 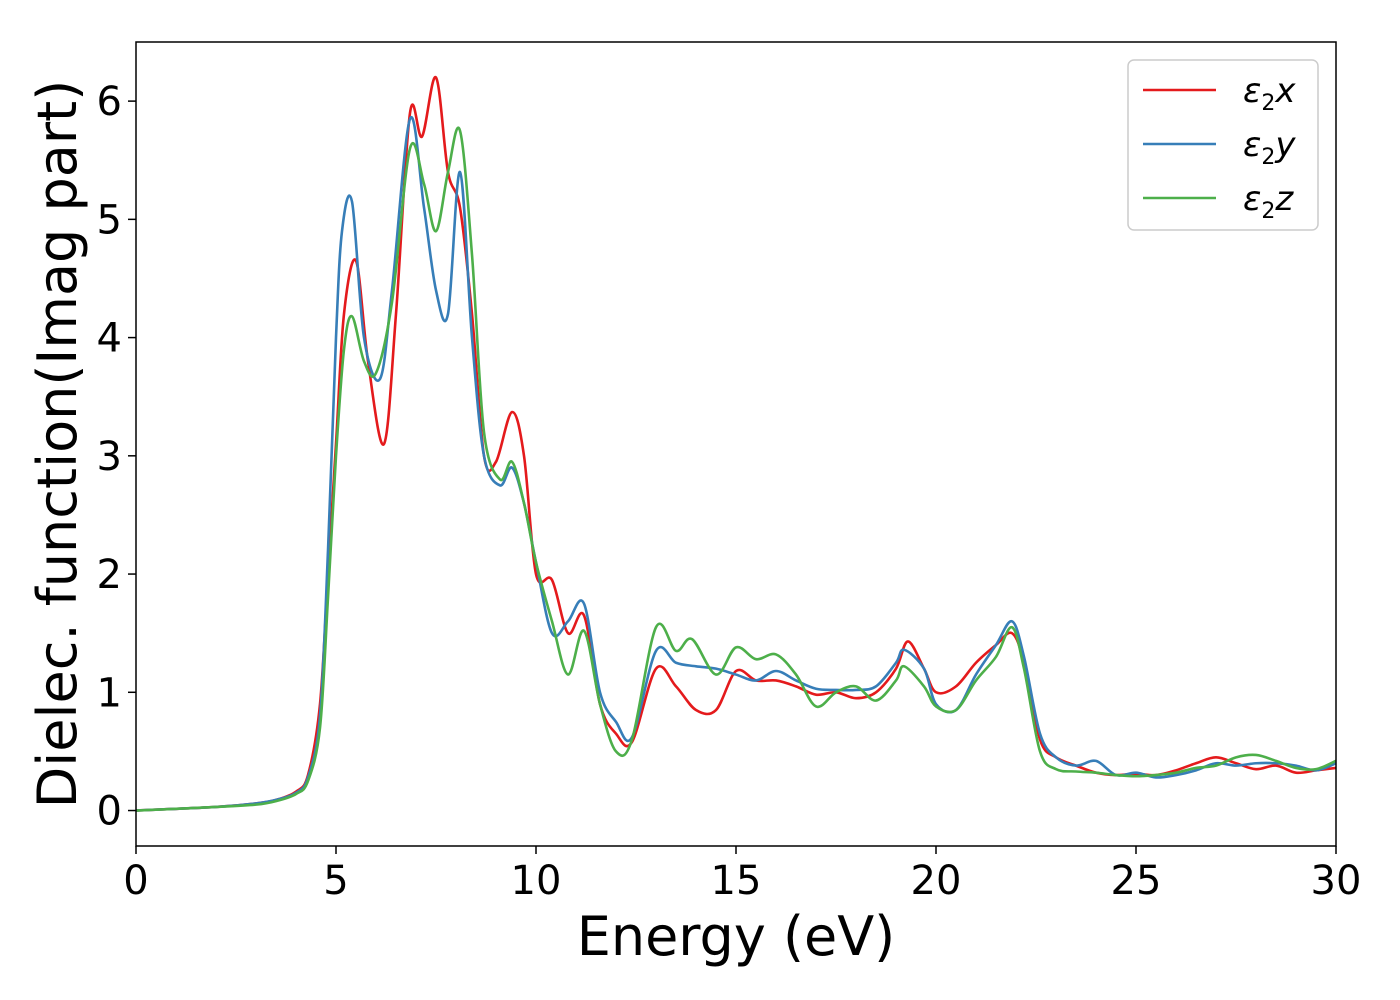 I want to click on x-tick-label: 30, so click(x=1336, y=881).